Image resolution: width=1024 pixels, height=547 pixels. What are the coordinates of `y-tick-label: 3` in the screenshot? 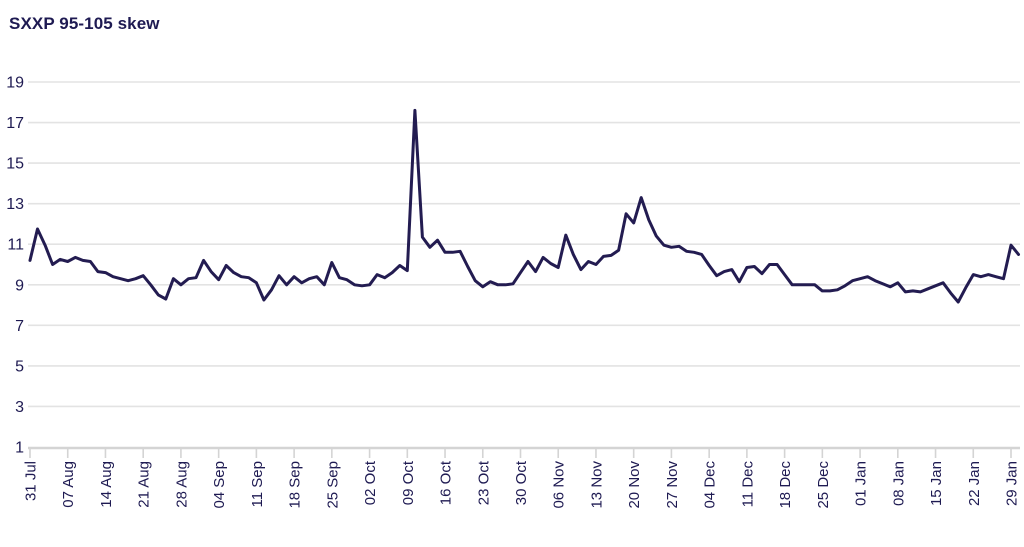 It's located at (19, 407).